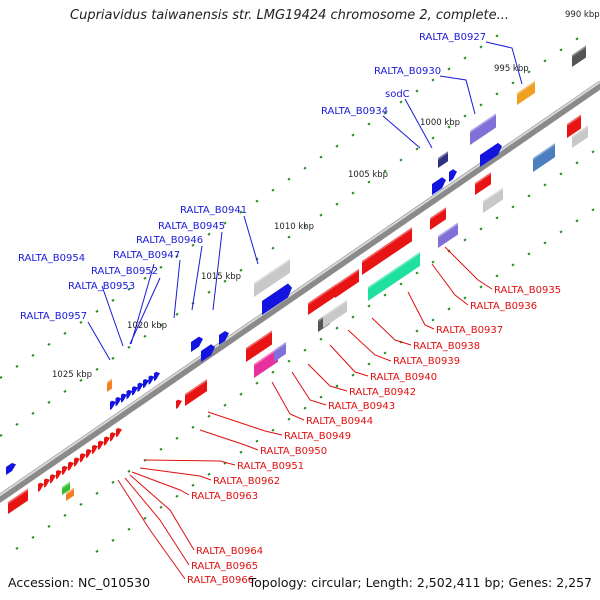 The image size is (600, 600). I want to click on gene-label: RALTA_B0942, so click(382, 392).